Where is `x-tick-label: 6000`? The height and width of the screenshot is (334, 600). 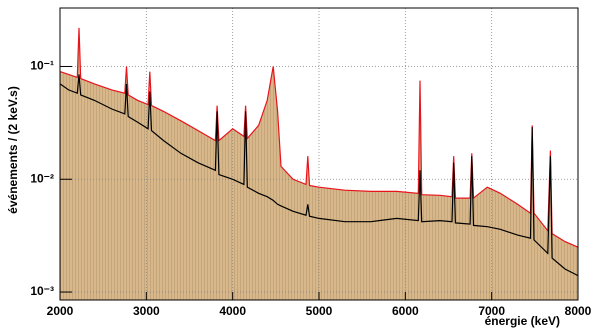
x-tick-label: 6000 is located at coordinates (405, 311).